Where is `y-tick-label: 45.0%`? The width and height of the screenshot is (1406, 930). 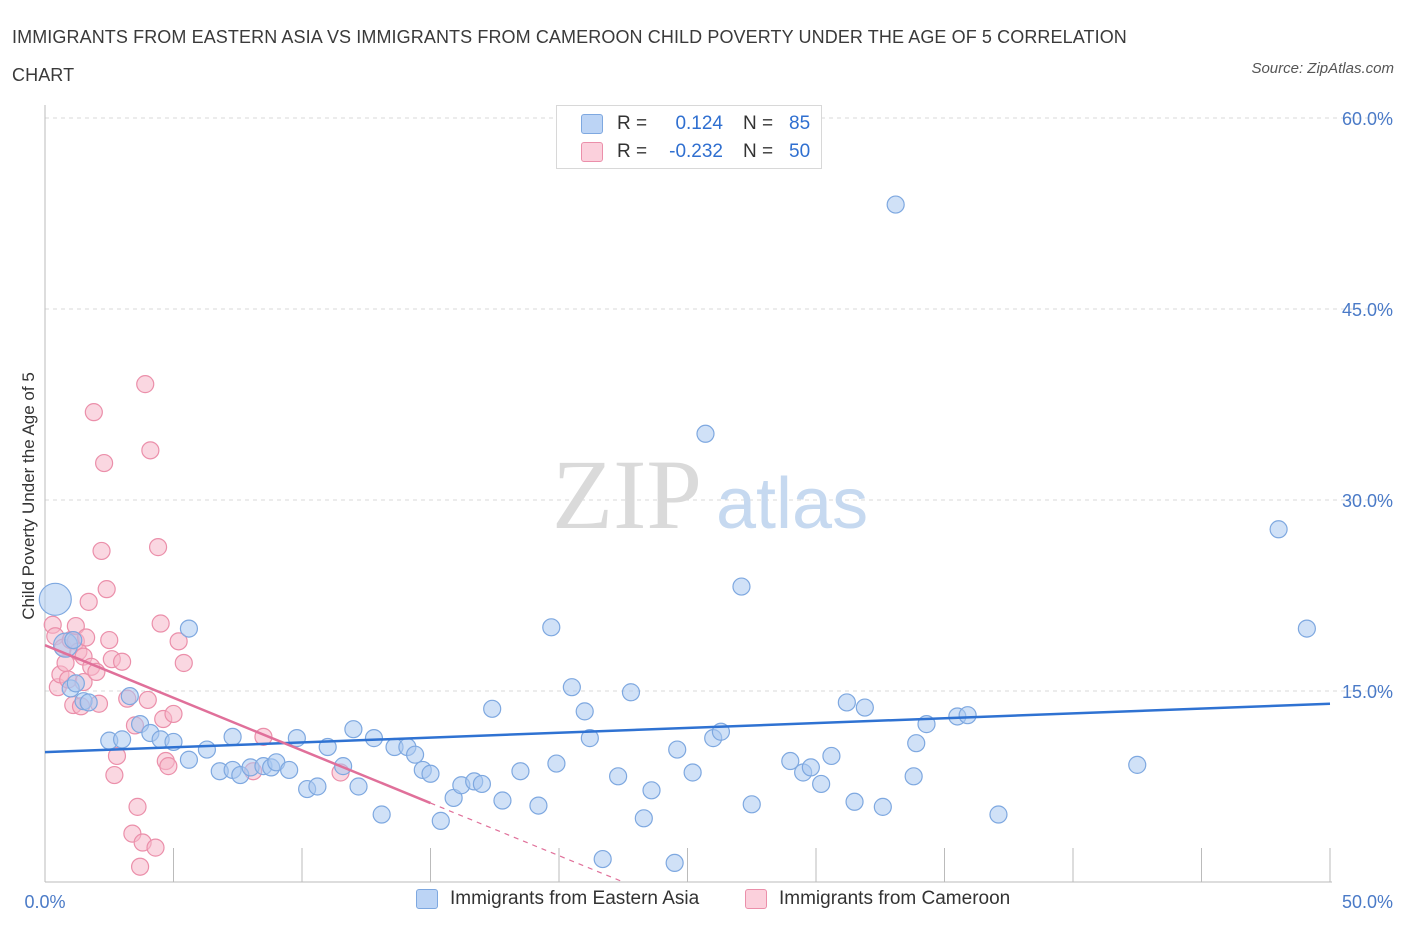
y-tick-label: 45.0% is located at coordinates (1367, 310).